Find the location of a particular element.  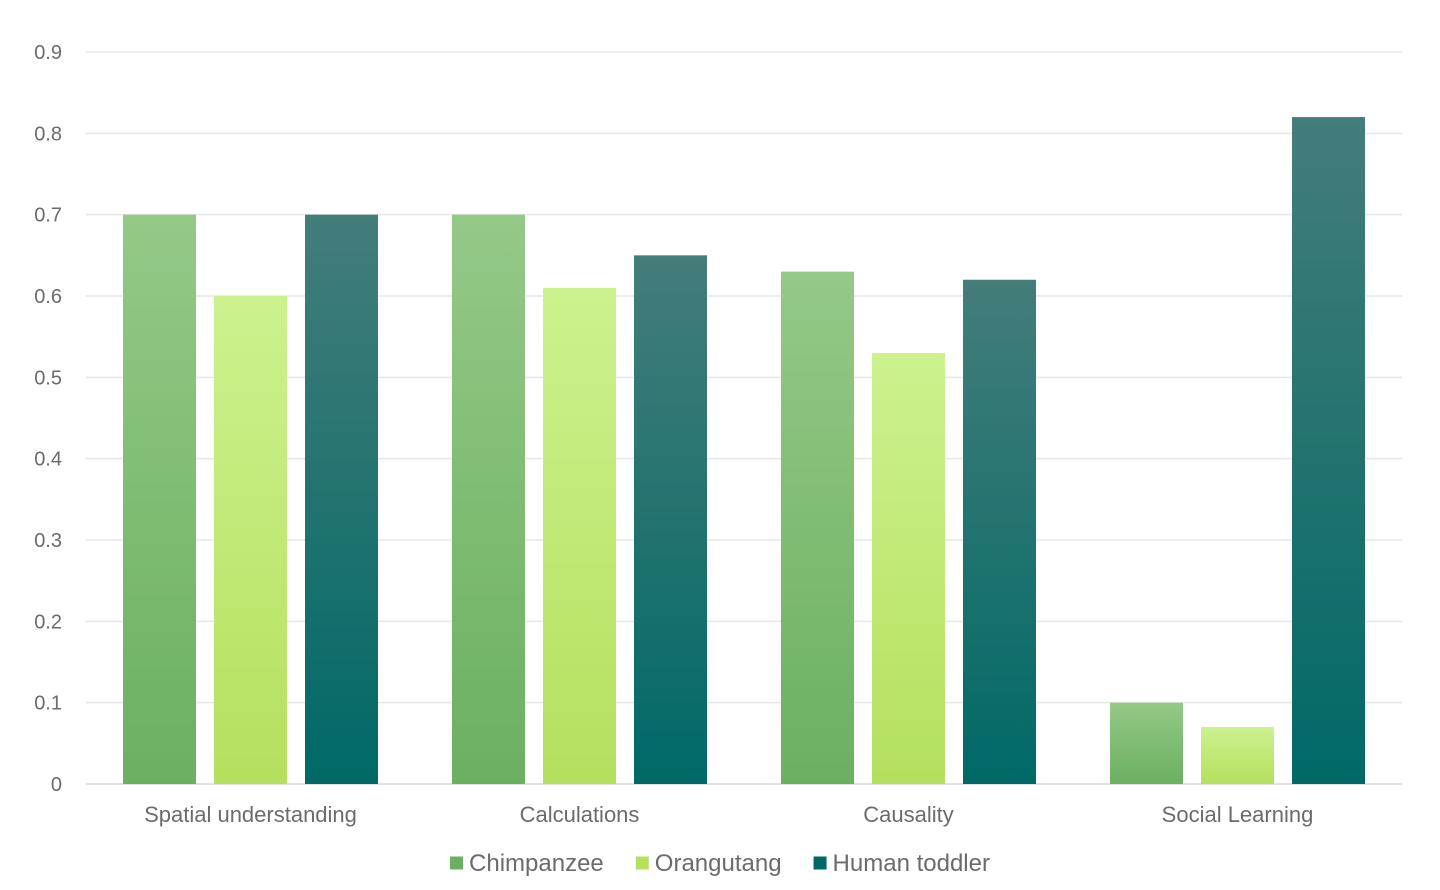

y-axis-ticks: 0 0.1 0.2 0.3 0.4 0.5 0.6 0.7 0.8 0.9 is located at coordinates (48, 419).